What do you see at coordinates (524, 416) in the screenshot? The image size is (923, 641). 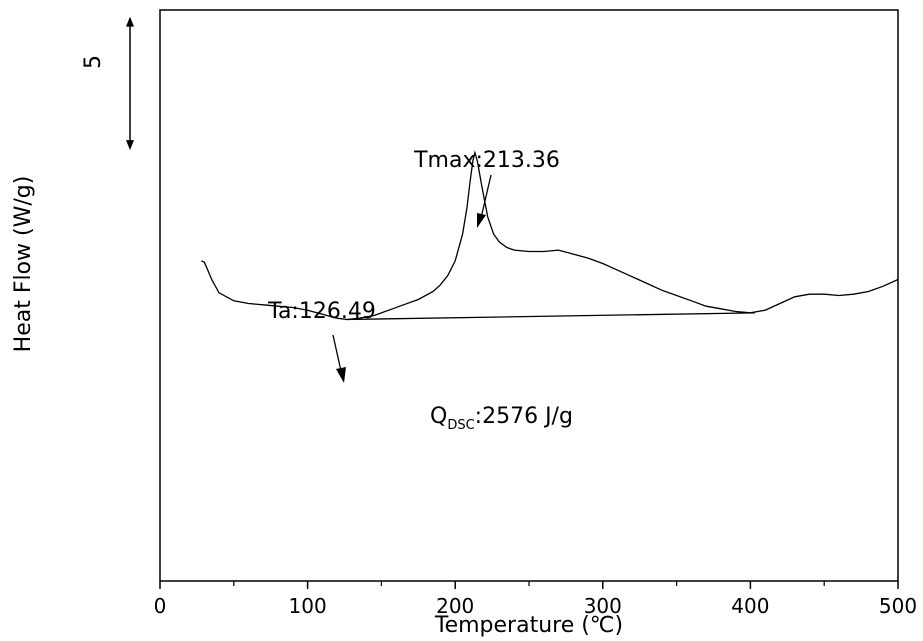 I see `qdsc-rest: :2576 J/g` at bounding box center [524, 416].